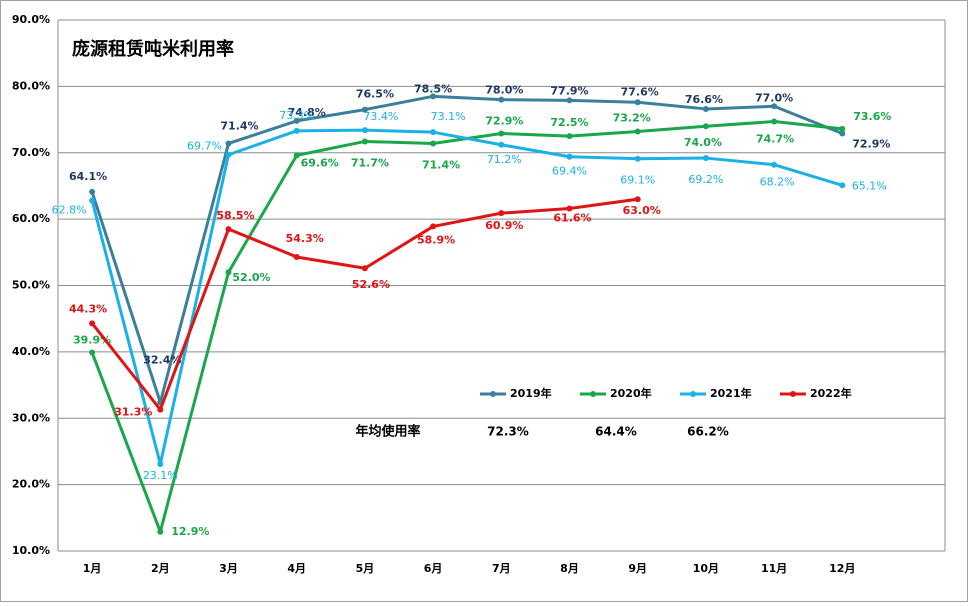 Image resolution: width=968 pixels, height=606 pixels. I want to click on data-label: 31.3%, so click(133, 412).